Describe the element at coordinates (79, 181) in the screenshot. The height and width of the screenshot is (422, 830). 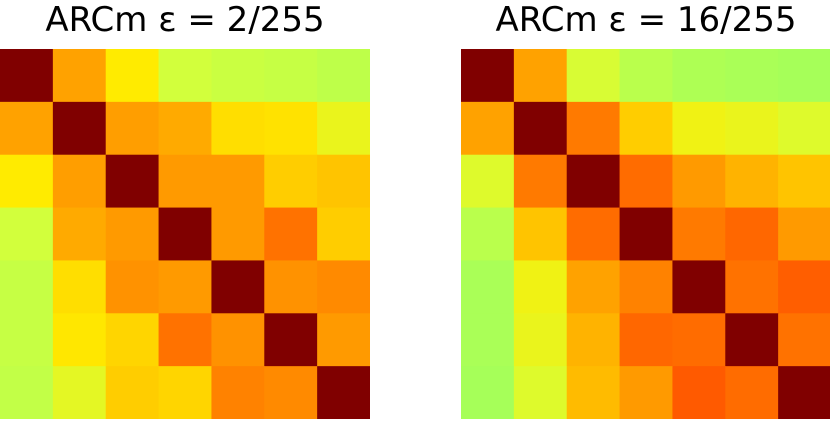
I see `heatmap-cell-r2-c1` at that location.